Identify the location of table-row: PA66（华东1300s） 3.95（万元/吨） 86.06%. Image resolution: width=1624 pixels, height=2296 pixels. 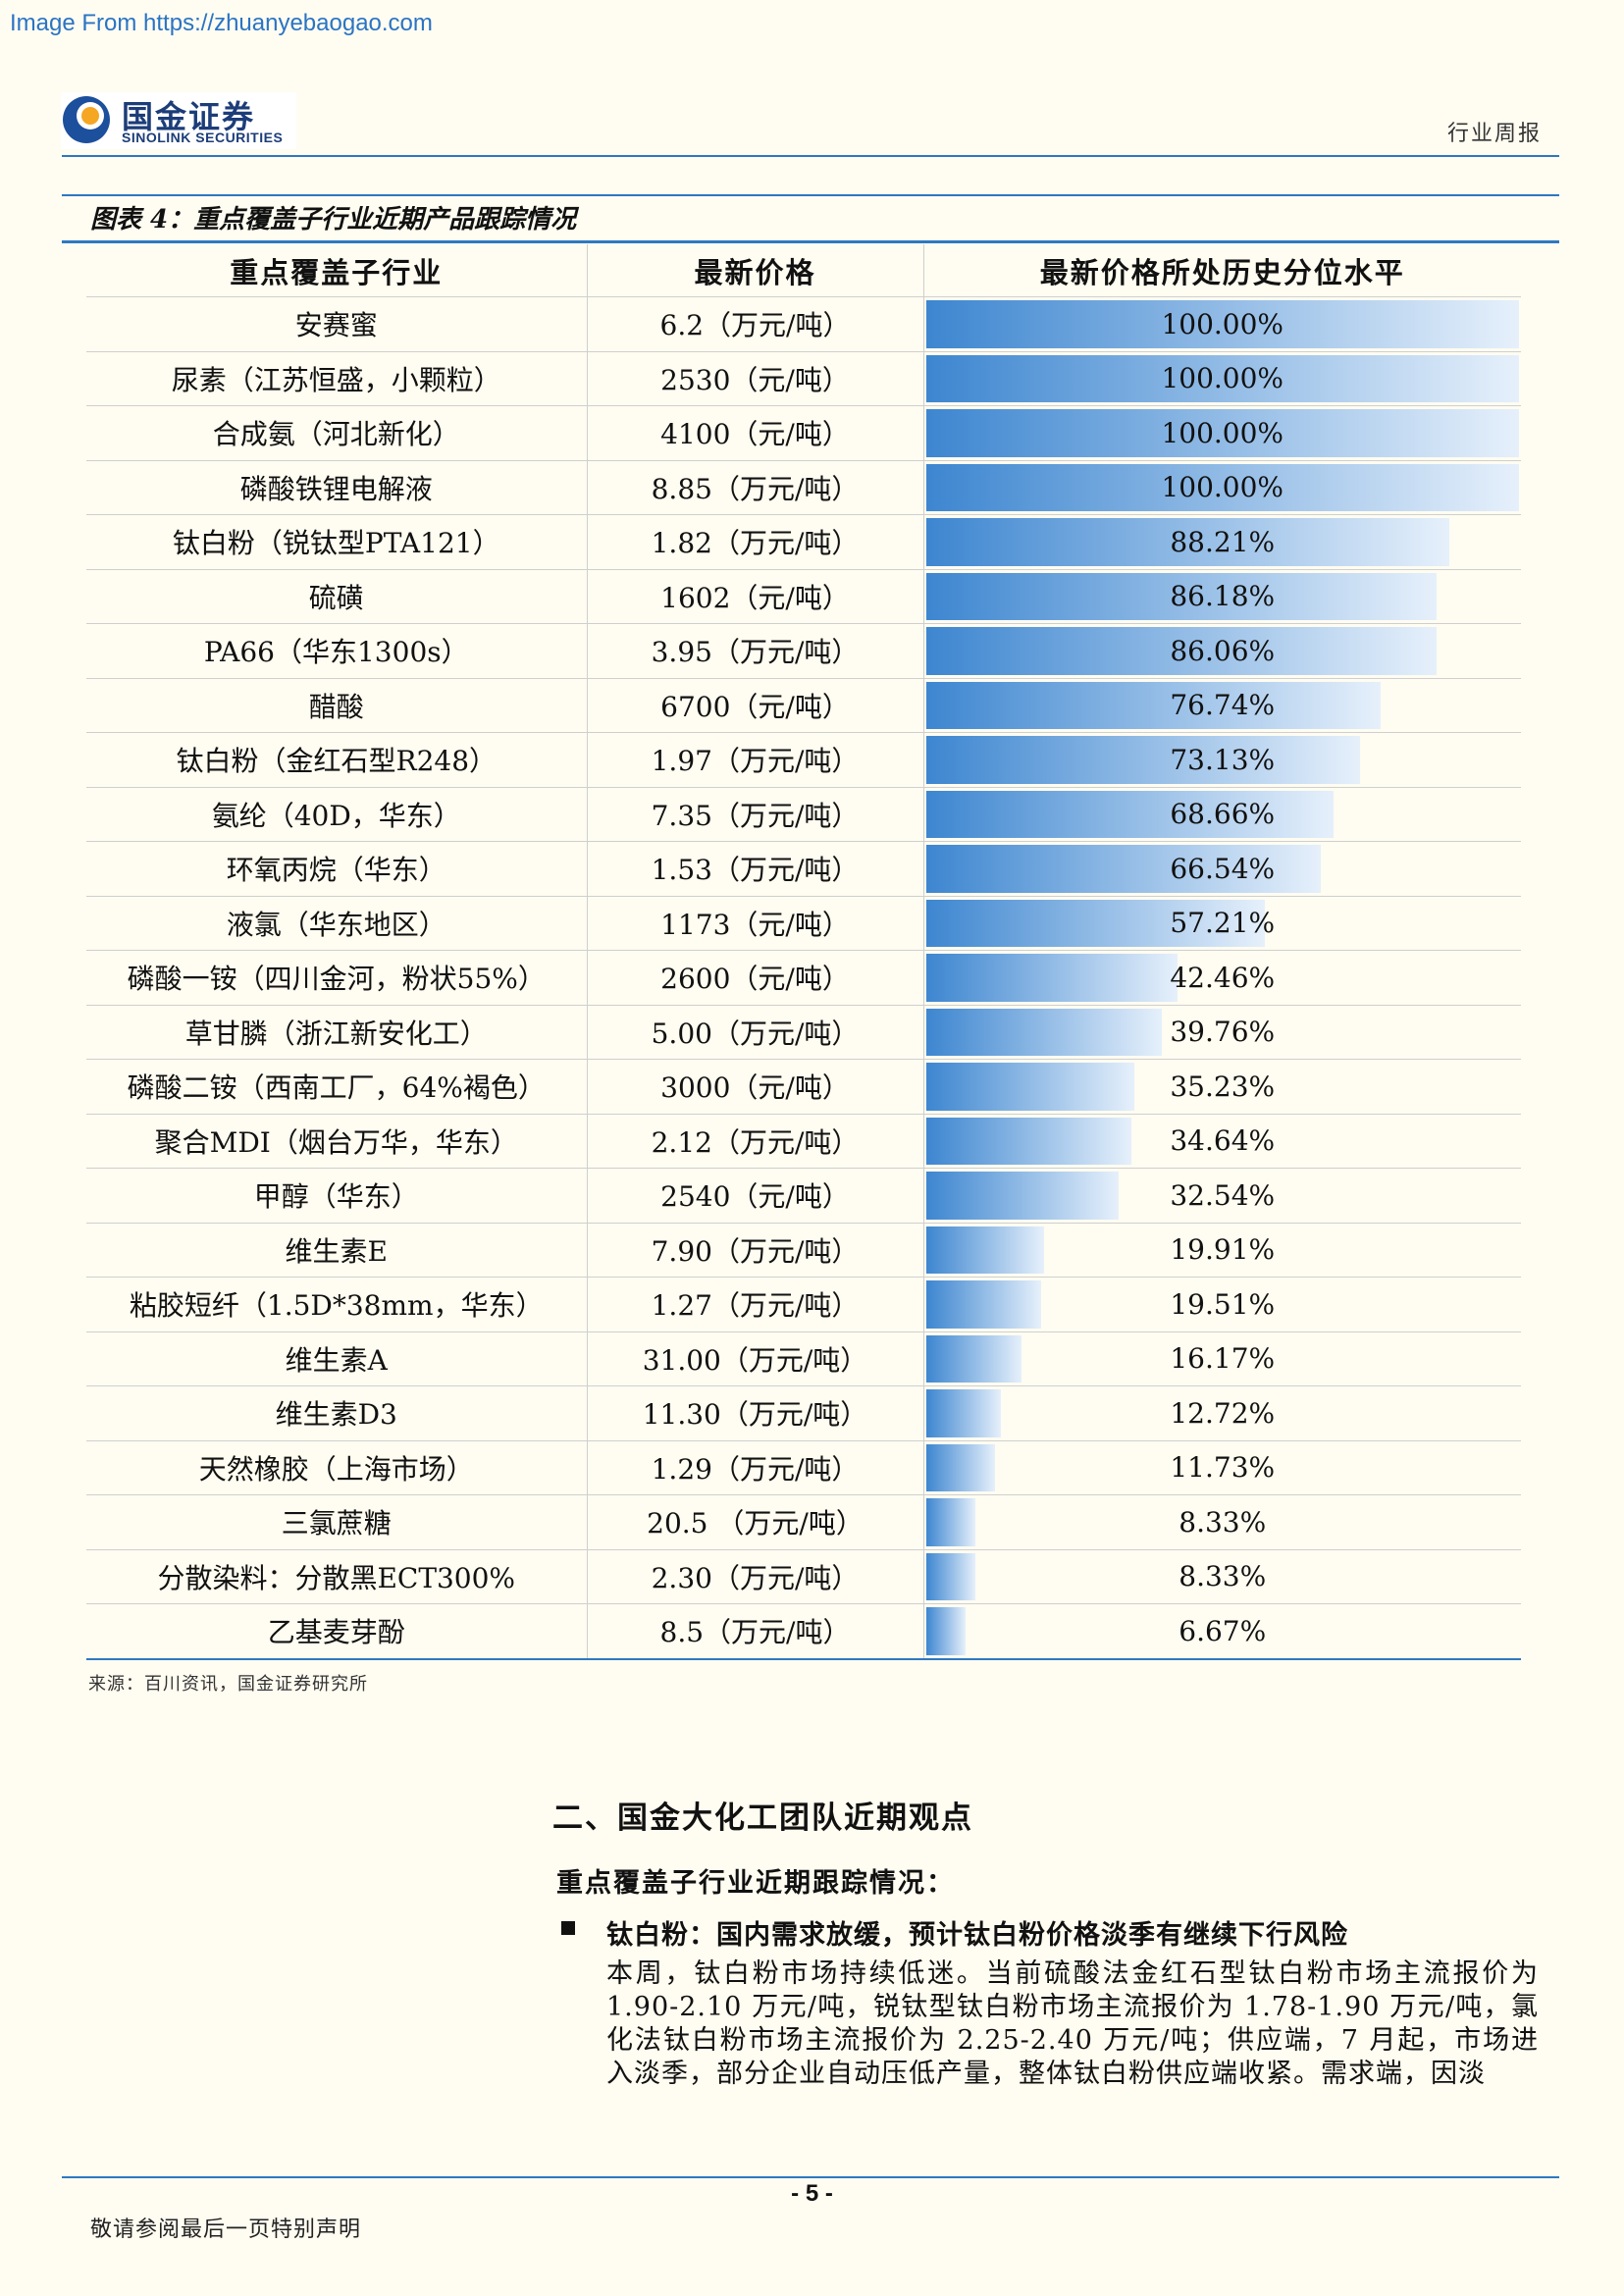
(803, 650).